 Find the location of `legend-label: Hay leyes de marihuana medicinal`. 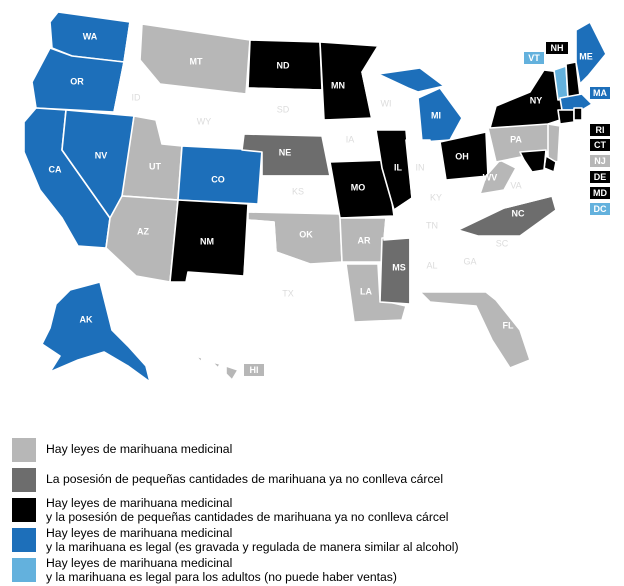

legend-label: Hay leyes de marihuana medicinal is located at coordinates (139, 449).